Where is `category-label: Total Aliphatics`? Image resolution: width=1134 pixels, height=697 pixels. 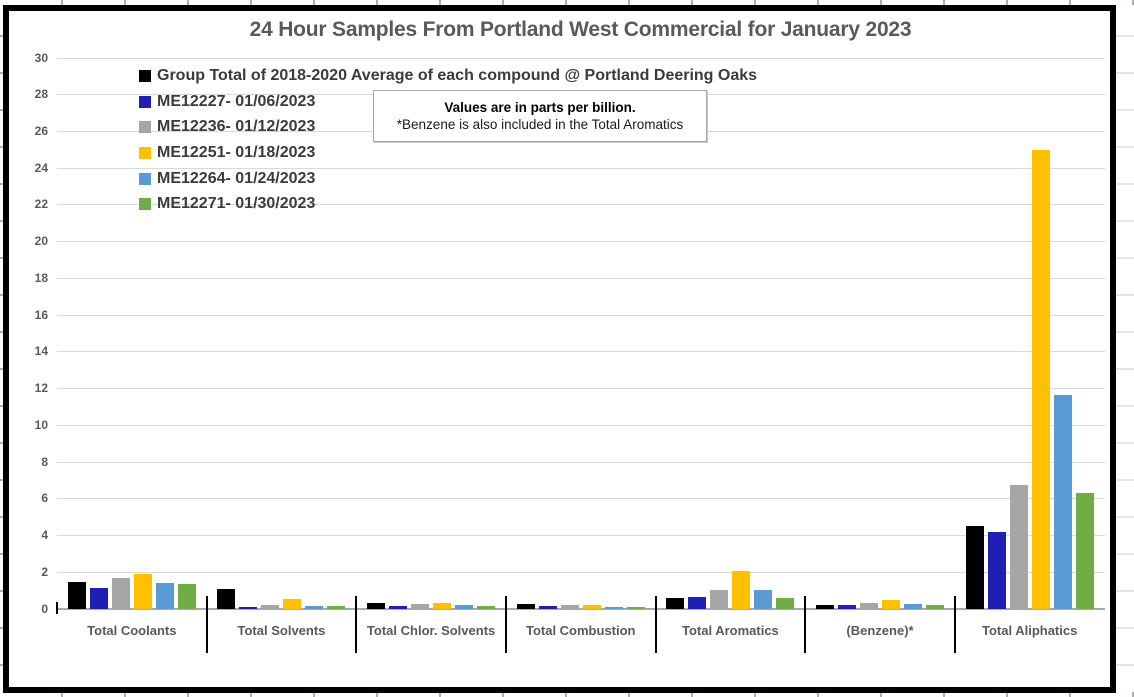 category-label: Total Aliphatics is located at coordinates (1029, 630).